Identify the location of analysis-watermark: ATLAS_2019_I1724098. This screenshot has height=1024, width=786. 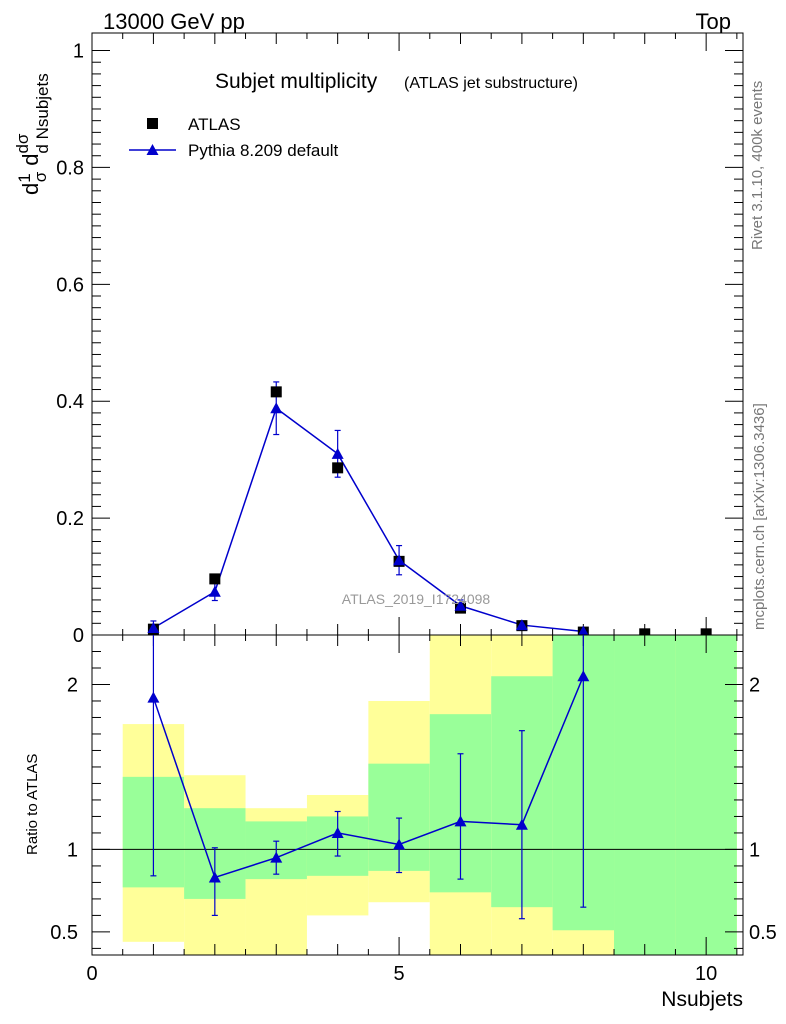
(416, 599).